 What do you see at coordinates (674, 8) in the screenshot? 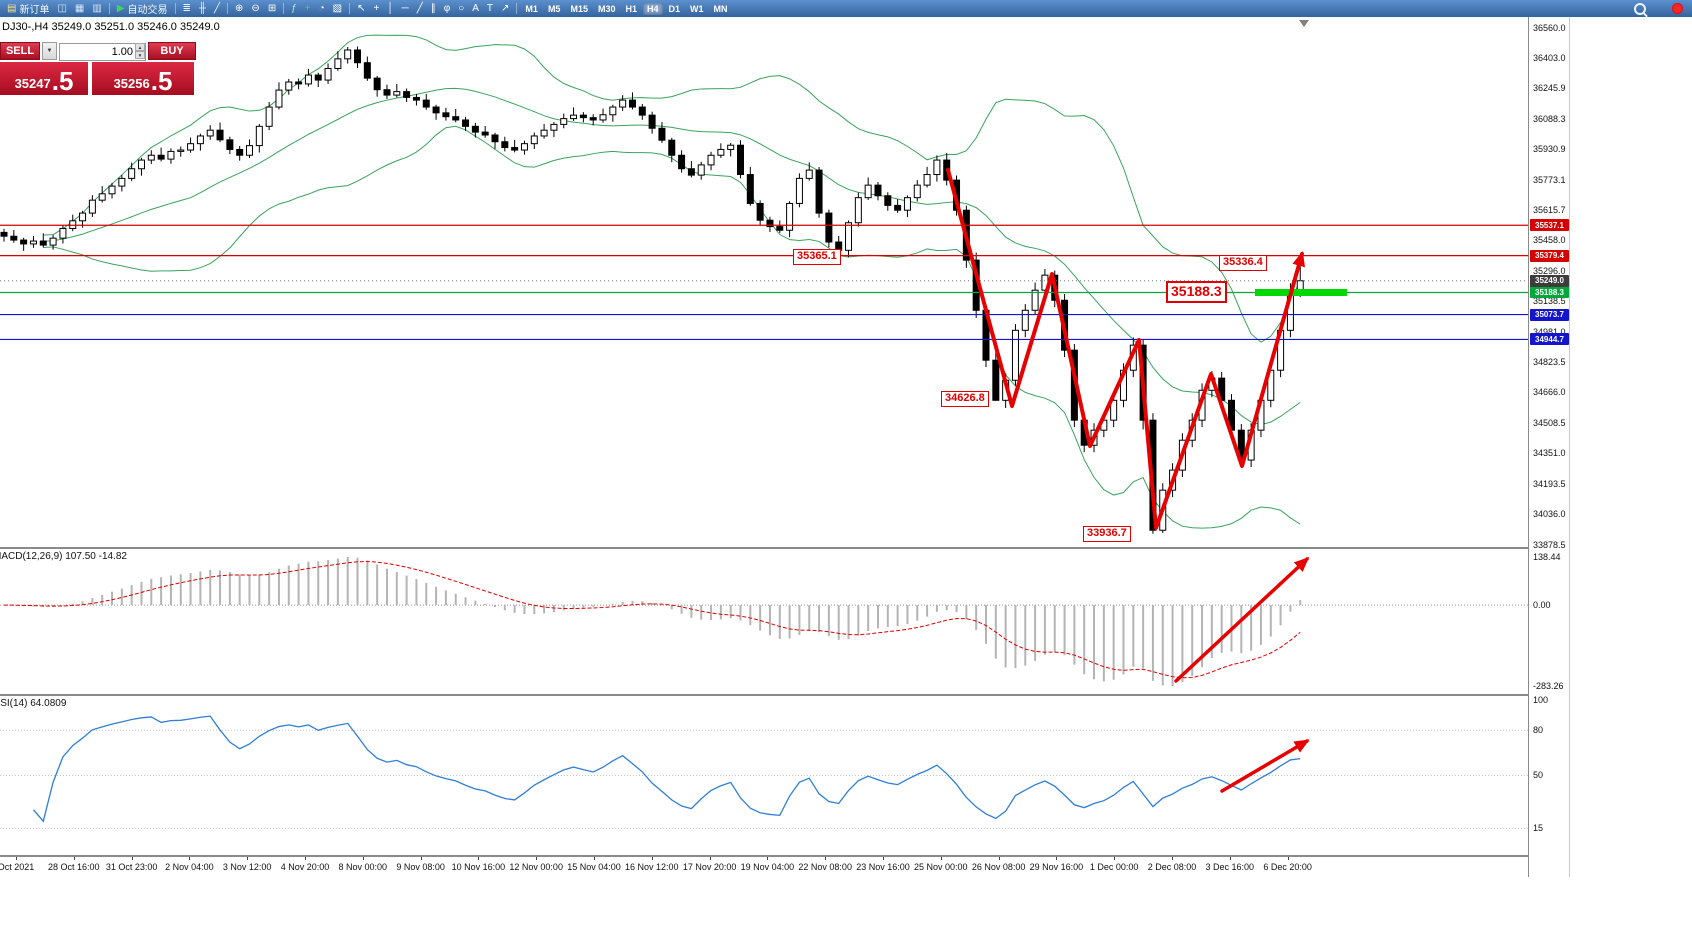
I see `timeframe-d1: D1` at bounding box center [674, 8].